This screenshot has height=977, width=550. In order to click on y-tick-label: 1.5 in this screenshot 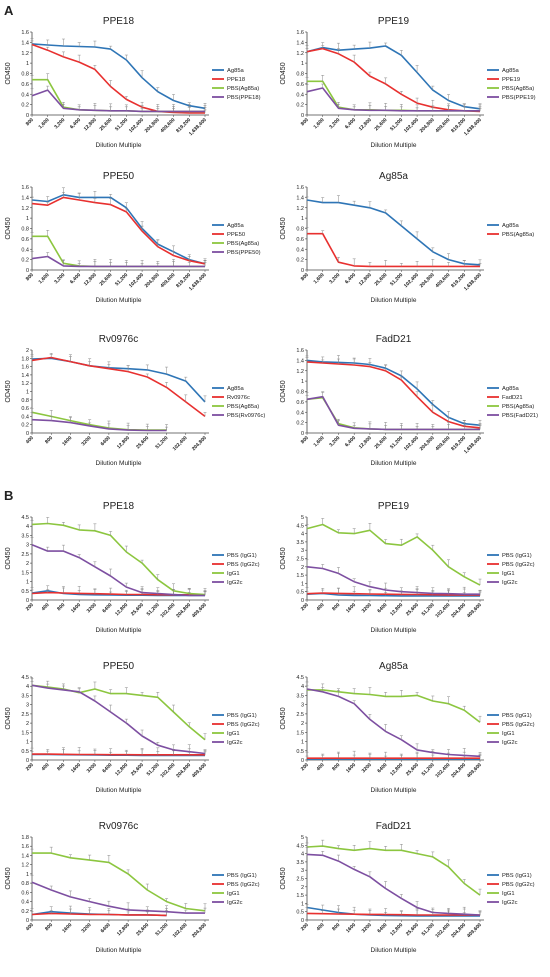, I will do `click(300, 733)`.